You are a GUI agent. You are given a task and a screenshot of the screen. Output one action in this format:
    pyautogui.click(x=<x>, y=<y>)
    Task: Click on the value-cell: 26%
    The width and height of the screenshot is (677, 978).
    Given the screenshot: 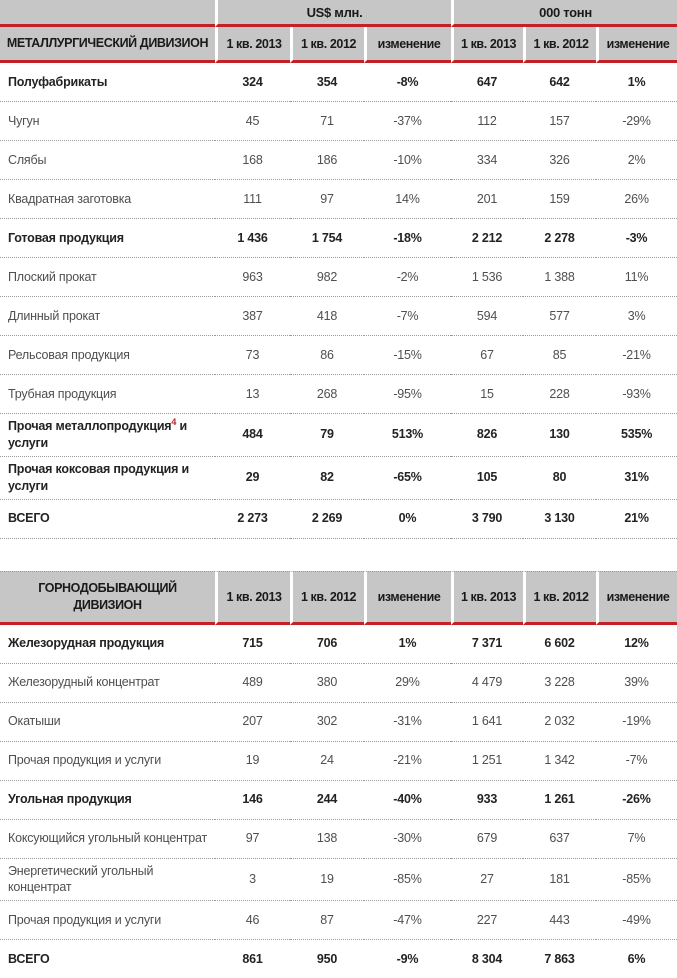 What is the action you would take?
    pyautogui.click(x=636, y=199)
    